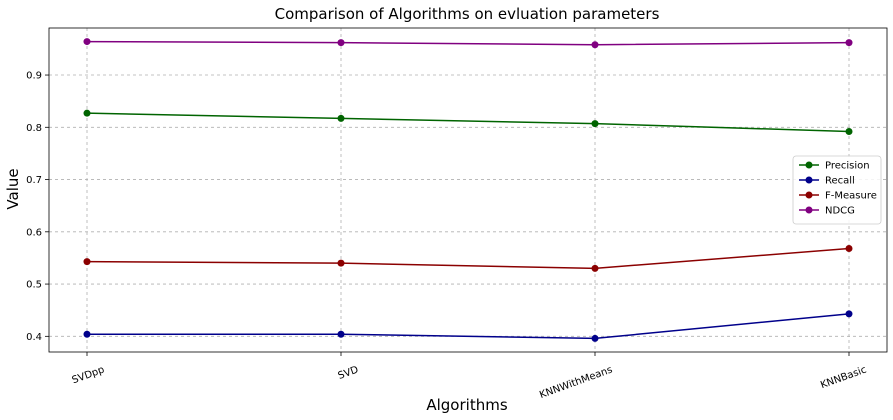 The height and width of the screenshot is (420, 893). I want to click on x-axis-title: Algorithms, so click(466, 405).